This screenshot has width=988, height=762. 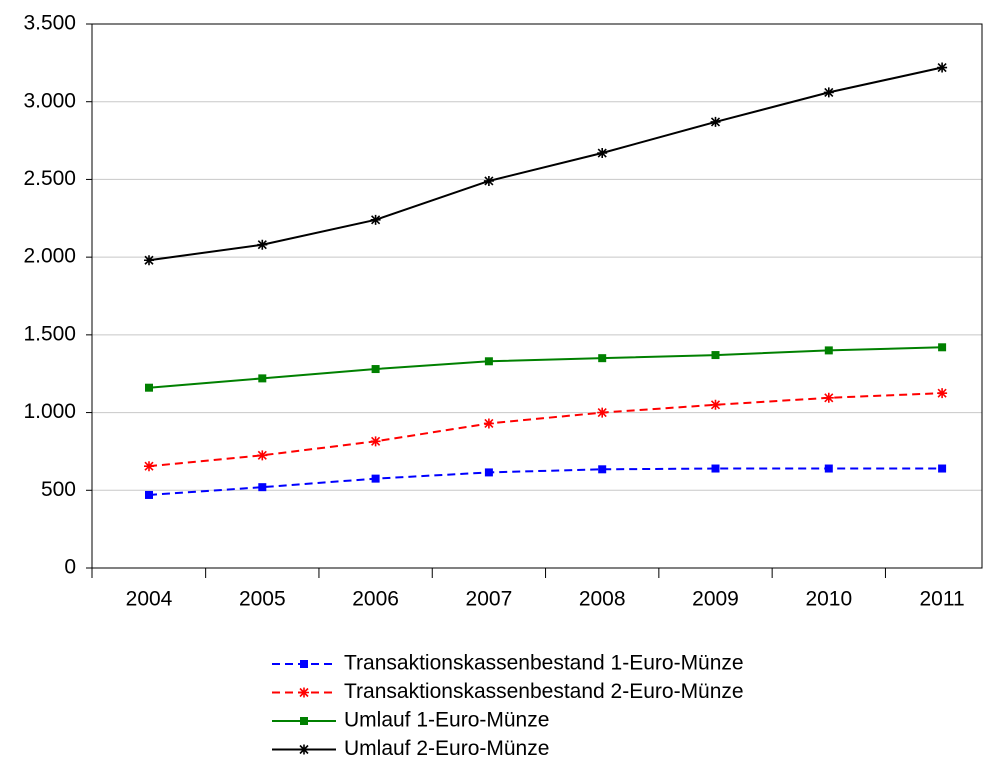 I want to click on y-tick-label: 2.500, so click(x=49, y=178).